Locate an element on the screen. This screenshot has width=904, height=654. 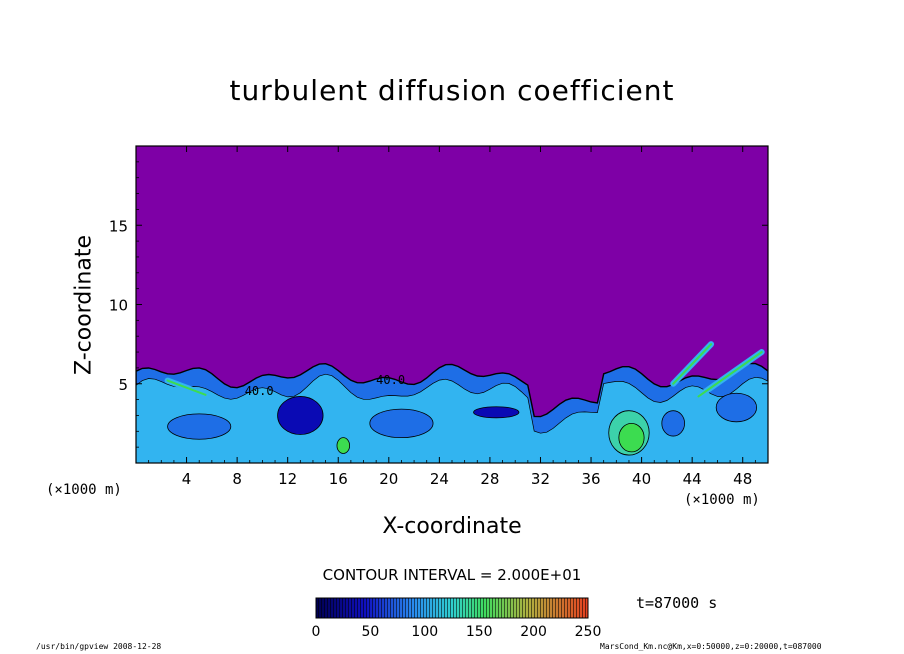
x-axis-label: X-coordinate is located at coordinates (452, 526).